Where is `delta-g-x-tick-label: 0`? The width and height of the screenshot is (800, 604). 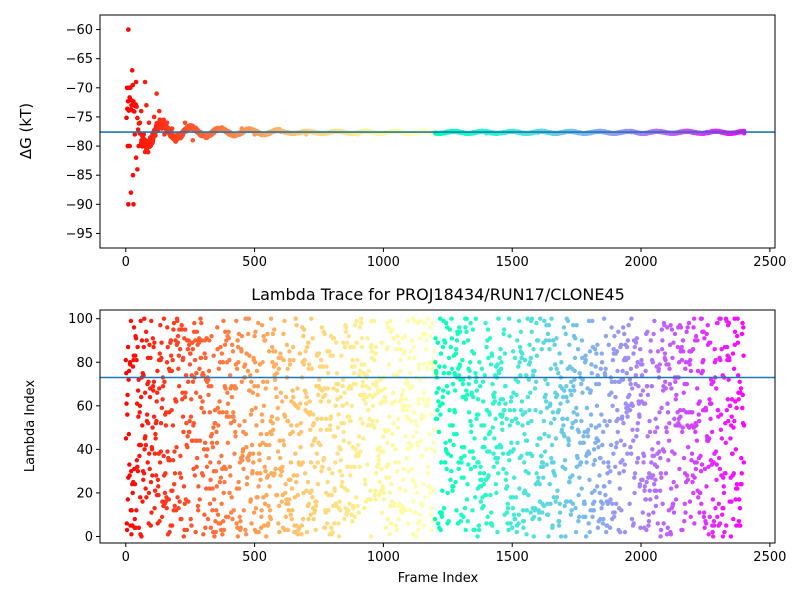 delta-g-x-tick-label: 0 is located at coordinates (126, 262).